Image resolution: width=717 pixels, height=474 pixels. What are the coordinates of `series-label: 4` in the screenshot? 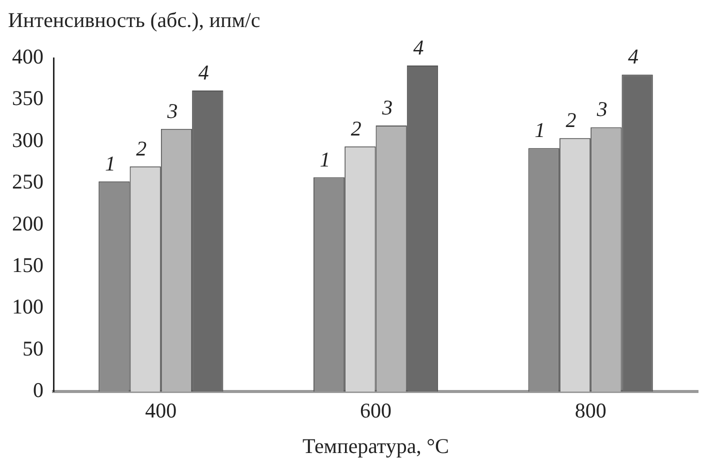 It's located at (418, 48).